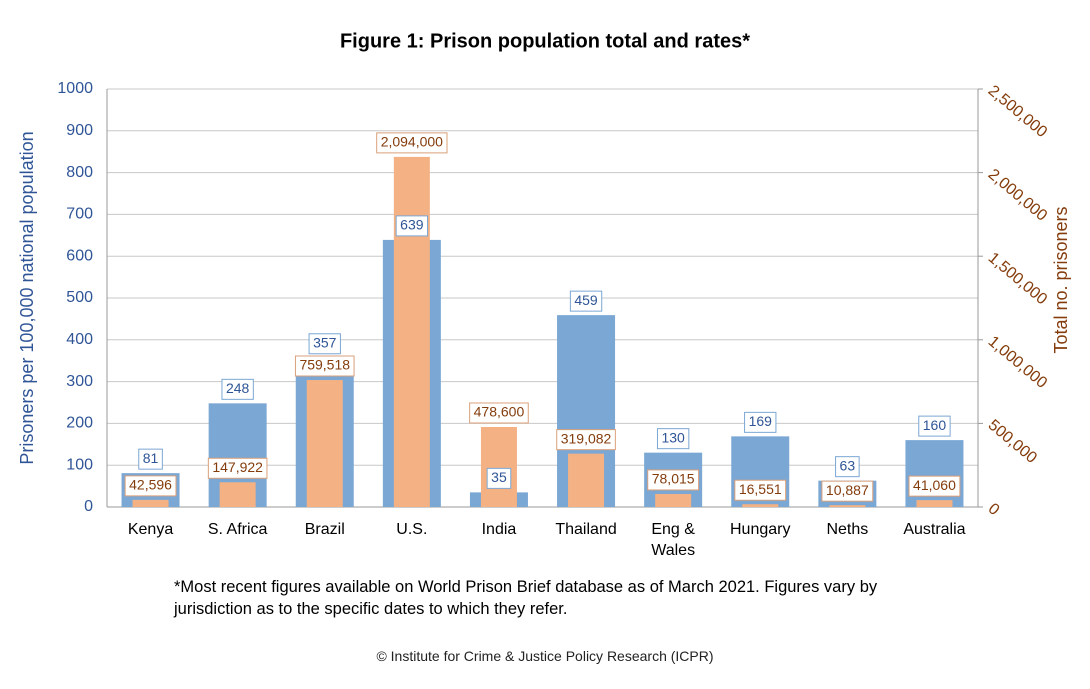 The height and width of the screenshot is (689, 1090). Describe the element at coordinates (88, 506) in the screenshot. I see `y-tick-label: 0` at that location.